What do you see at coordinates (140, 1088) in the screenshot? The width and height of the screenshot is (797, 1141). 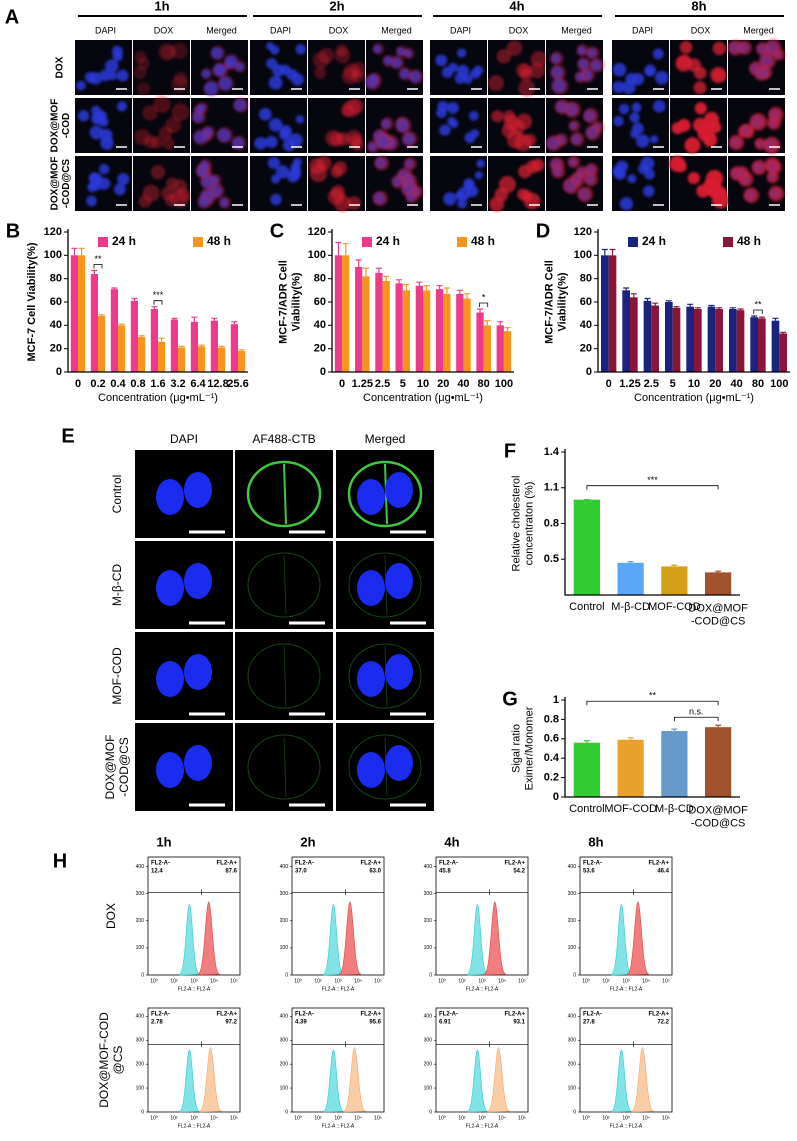 I see `y-tick-label: 100` at bounding box center [140, 1088].